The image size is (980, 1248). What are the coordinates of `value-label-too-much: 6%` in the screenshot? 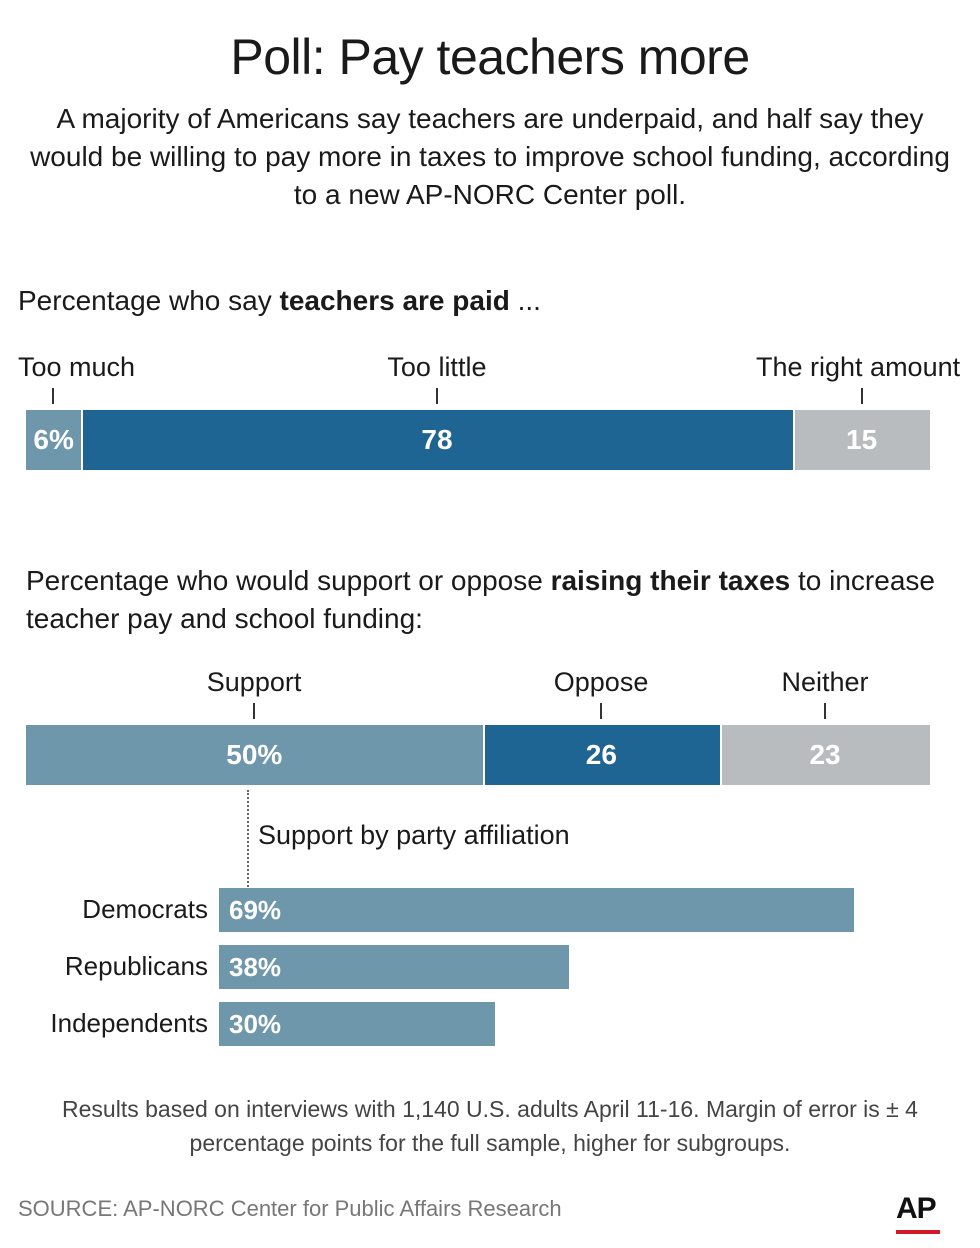 It's located at (53, 439).